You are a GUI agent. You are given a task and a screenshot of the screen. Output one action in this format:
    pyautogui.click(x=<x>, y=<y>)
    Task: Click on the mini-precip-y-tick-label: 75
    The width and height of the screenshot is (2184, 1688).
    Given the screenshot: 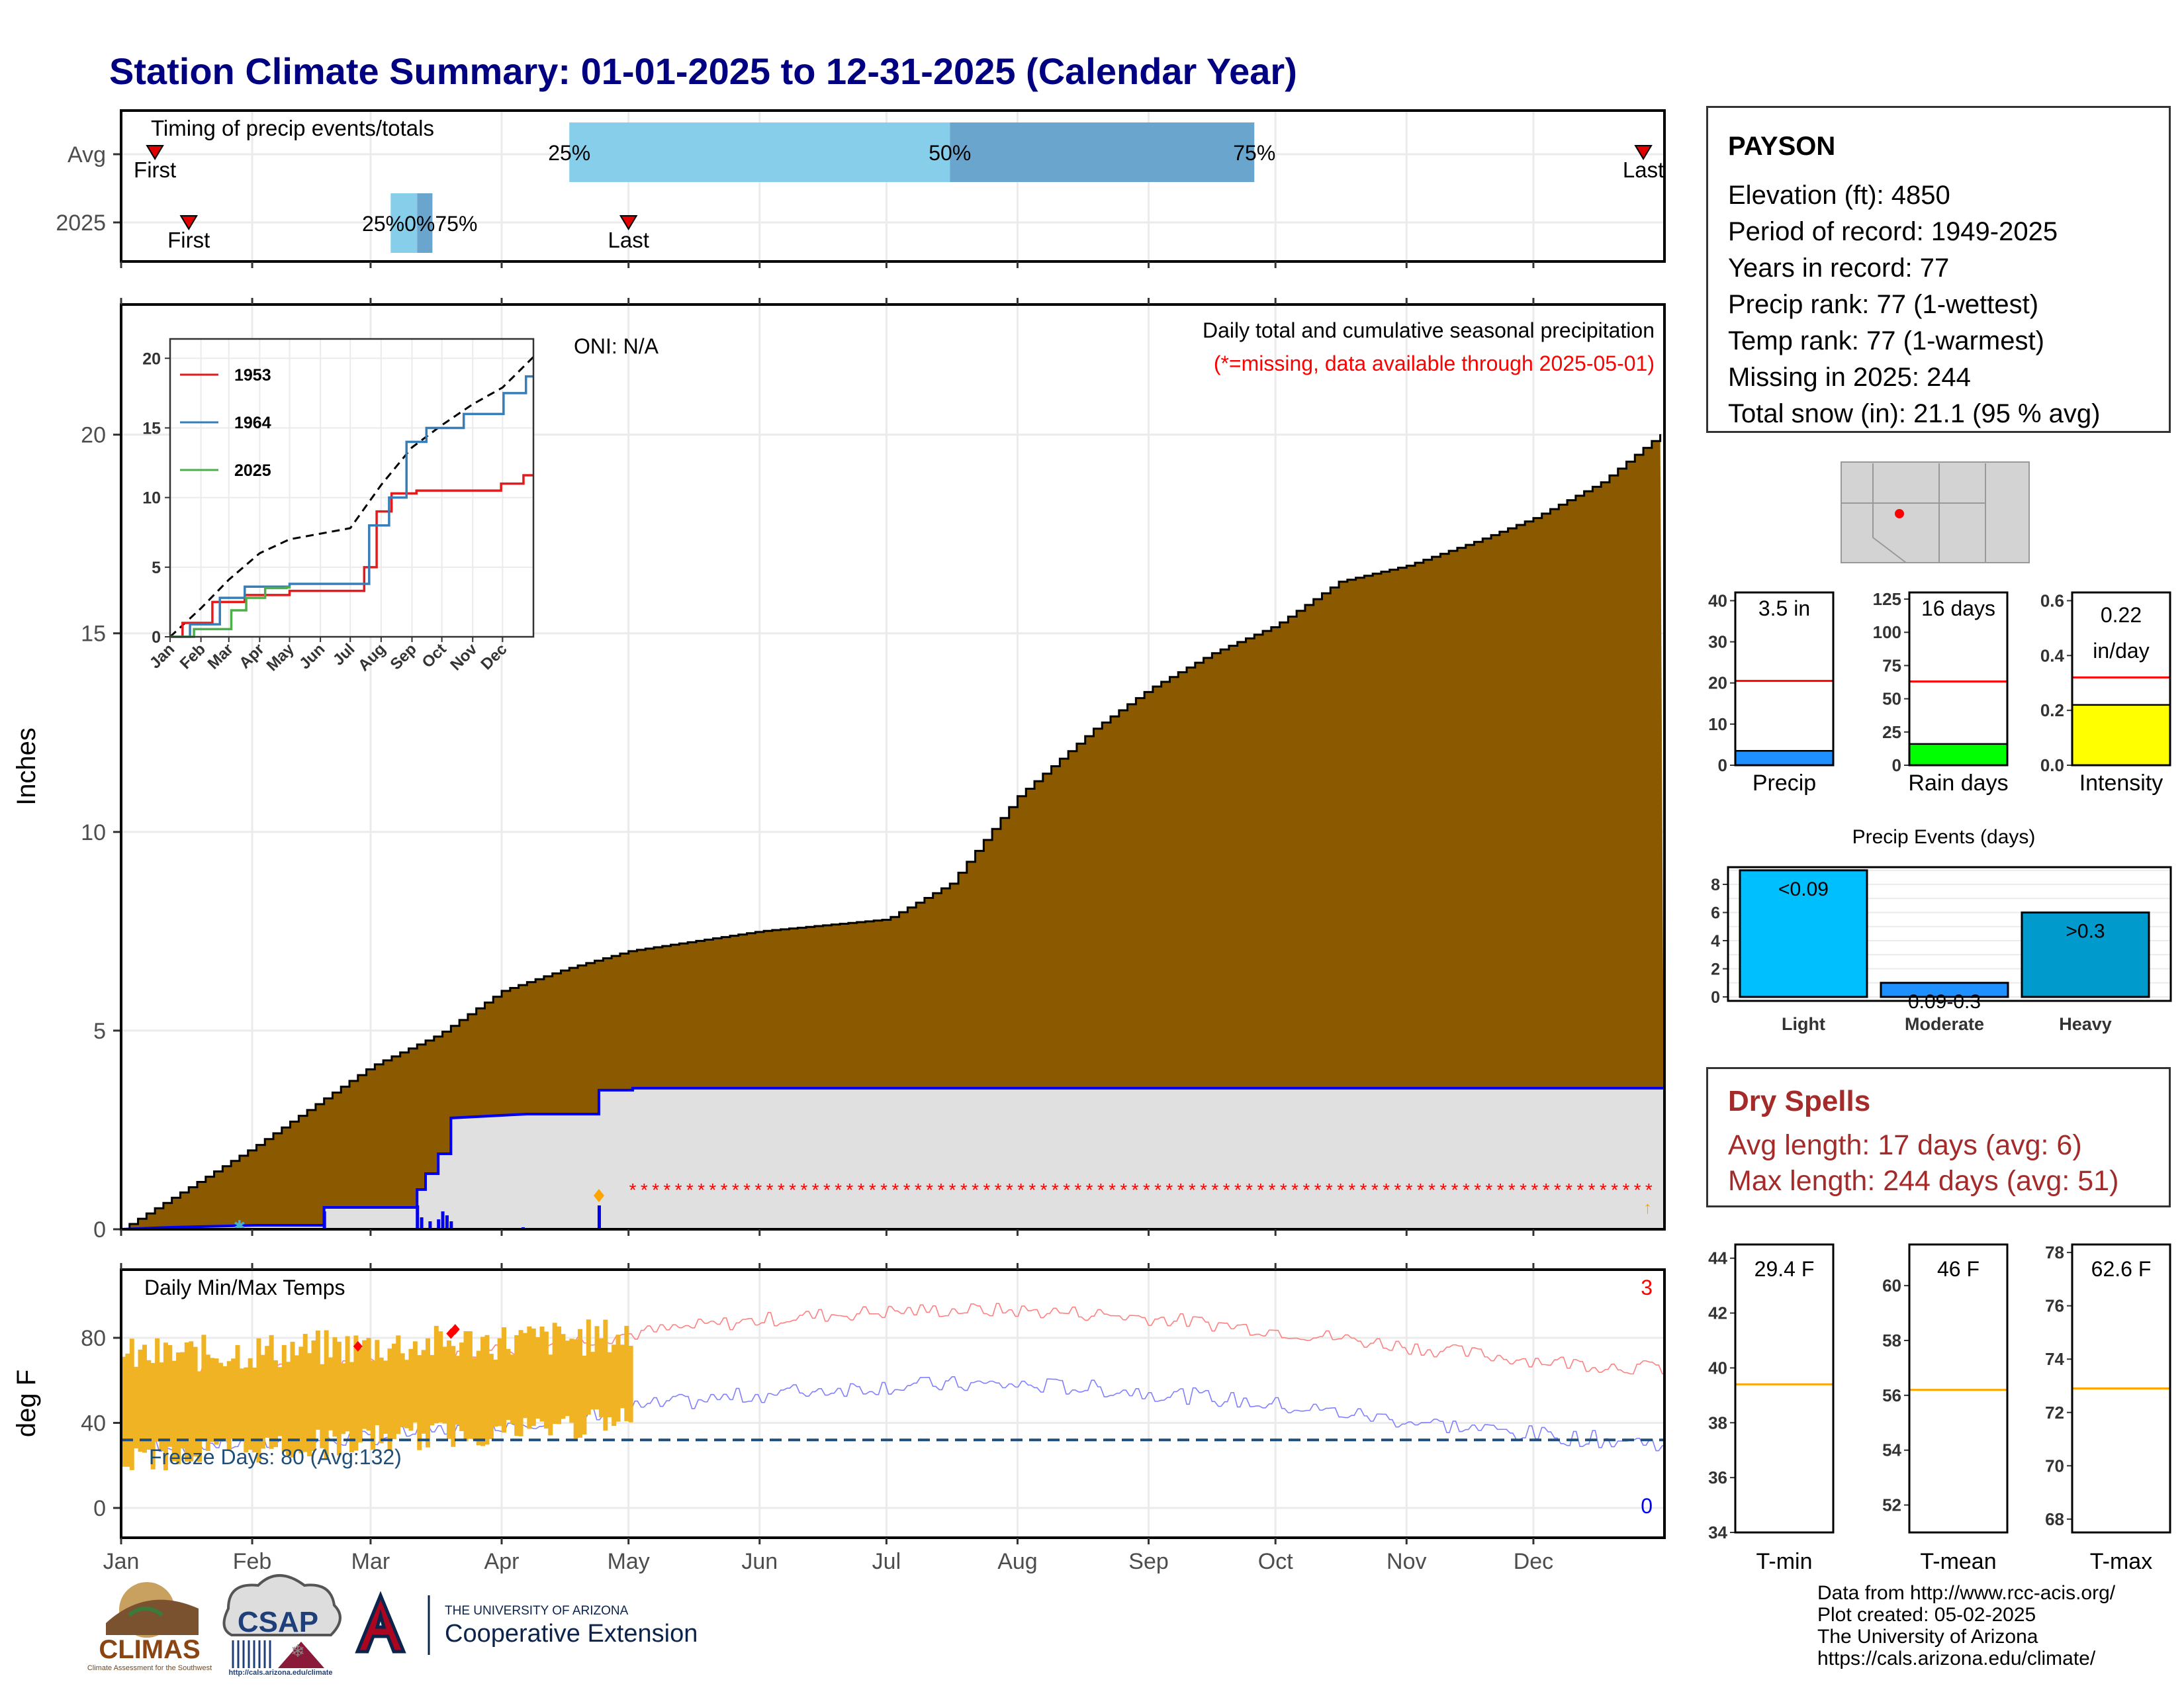 What is the action you would take?
    pyautogui.click(x=1891, y=665)
    